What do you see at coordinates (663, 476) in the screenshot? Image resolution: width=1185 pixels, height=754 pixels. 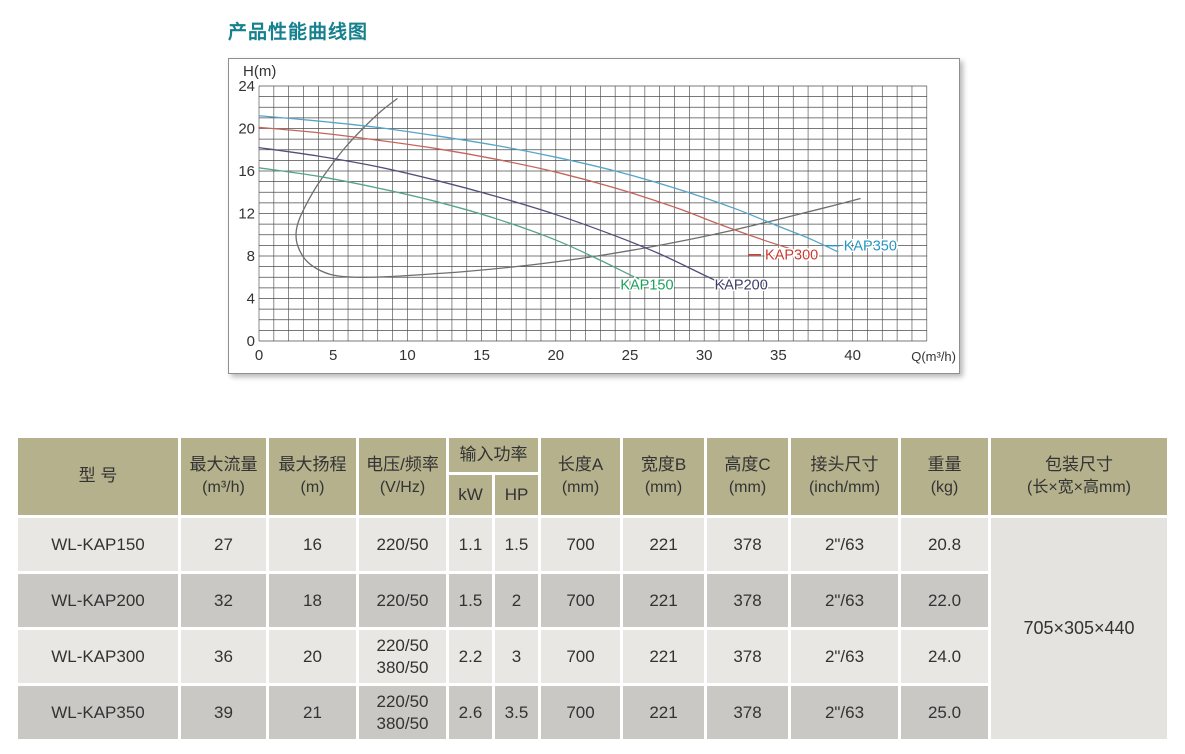 I see `col-header-width-b: 宽度B (mm)` at bounding box center [663, 476].